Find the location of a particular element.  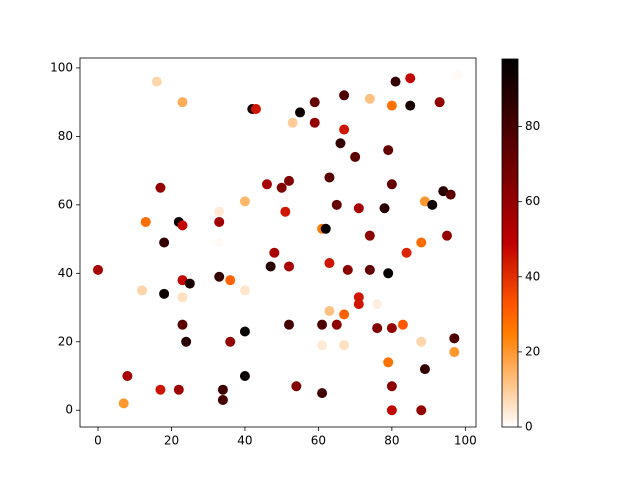

colorbar-tick-label: 40 is located at coordinates (532, 276).